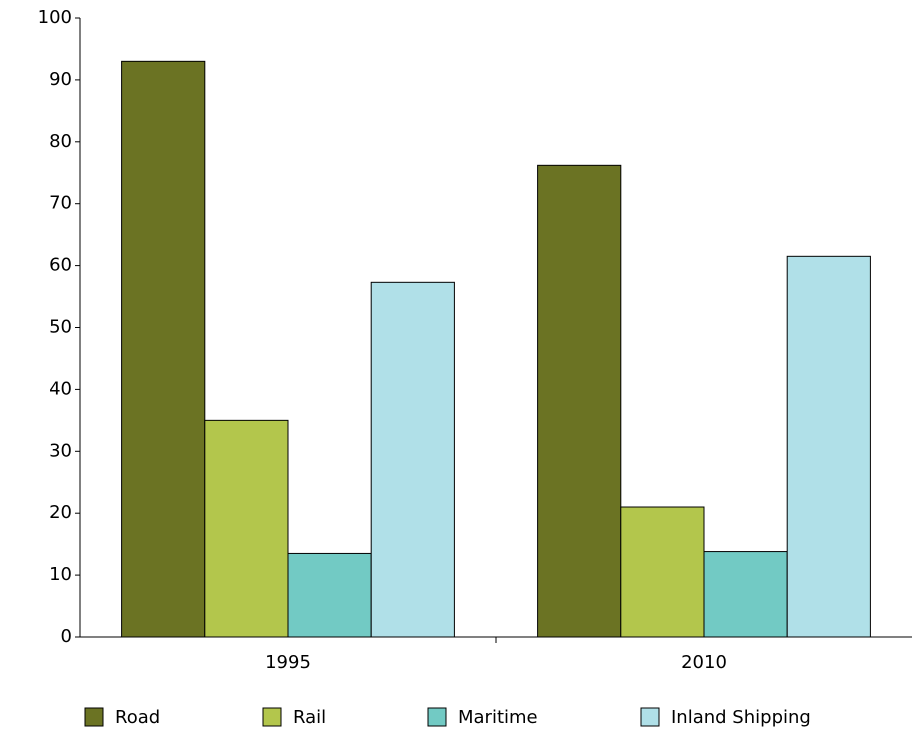 The image size is (914, 731). I want to click on y-tick-label: 20, so click(60, 512).